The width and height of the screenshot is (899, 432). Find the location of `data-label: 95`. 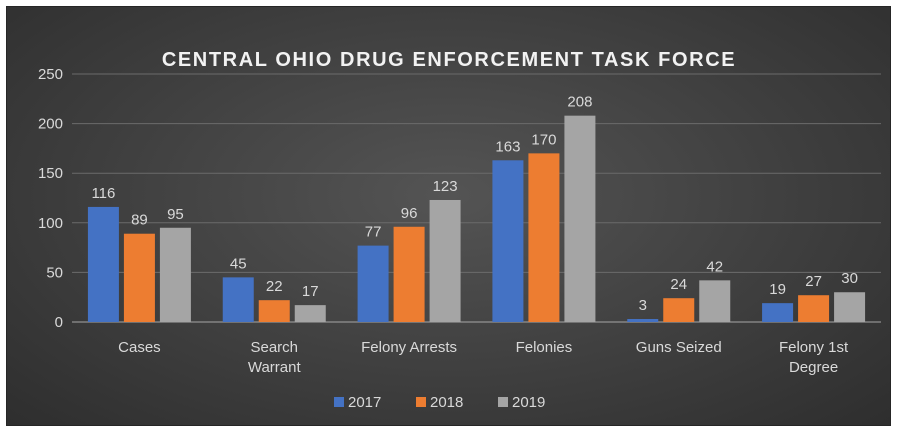

data-label: 95 is located at coordinates (175, 214).